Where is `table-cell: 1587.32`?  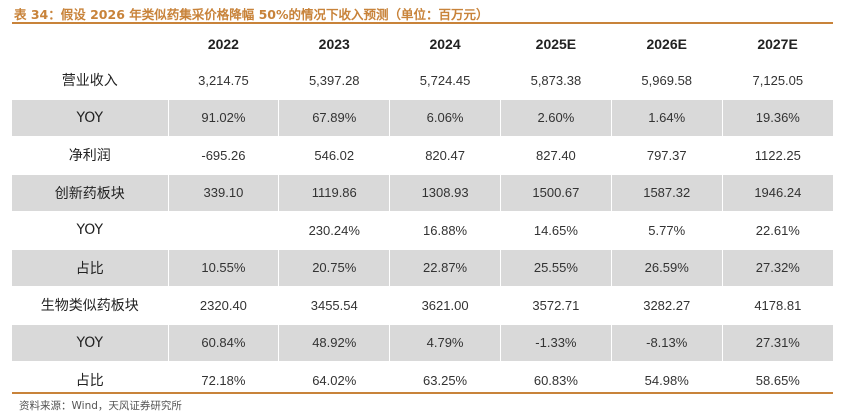
table-cell: 1587.32 is located at coordinates (666, 192).